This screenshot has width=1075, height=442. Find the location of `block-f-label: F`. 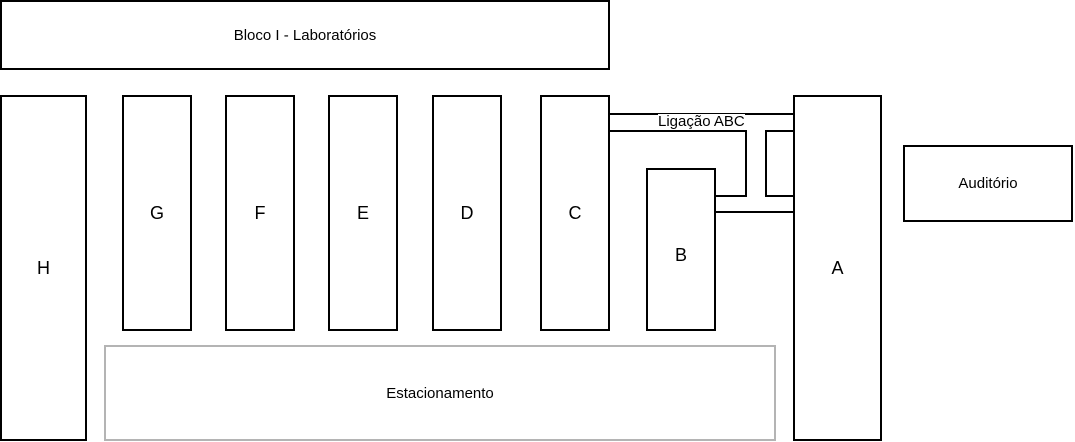

block-f-label: F is located at coordinates (260, 212).